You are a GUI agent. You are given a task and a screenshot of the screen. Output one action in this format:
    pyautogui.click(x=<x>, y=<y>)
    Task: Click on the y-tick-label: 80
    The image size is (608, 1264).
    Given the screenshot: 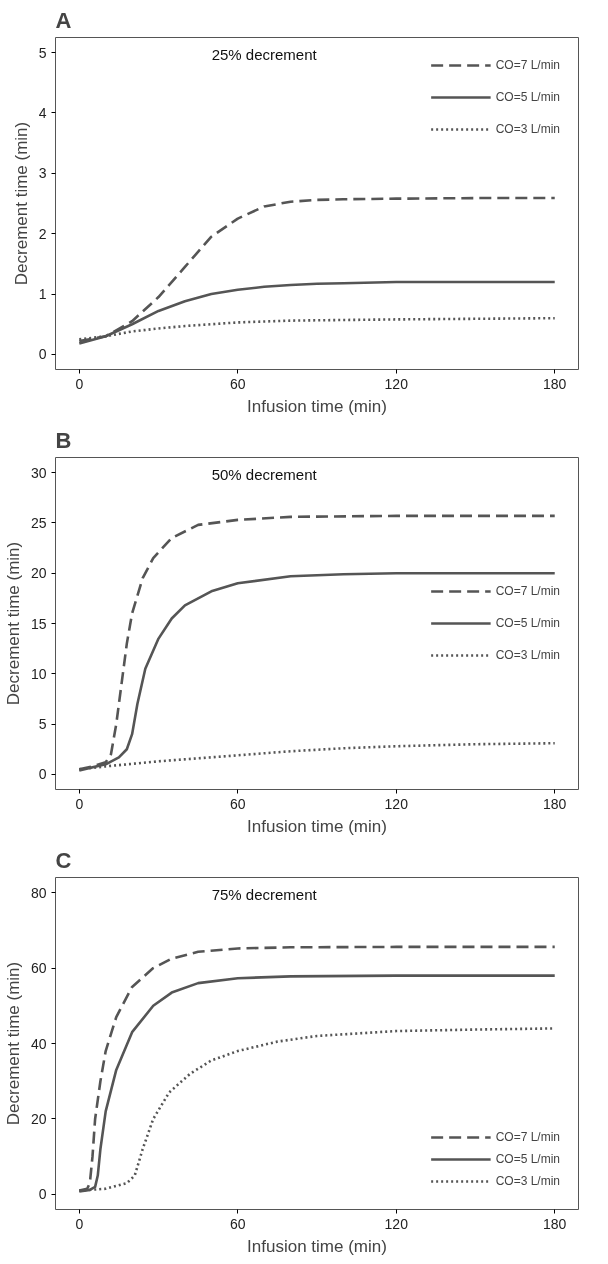 What is the action you would take?
    pyautogui.click(x=38, y=892)
    